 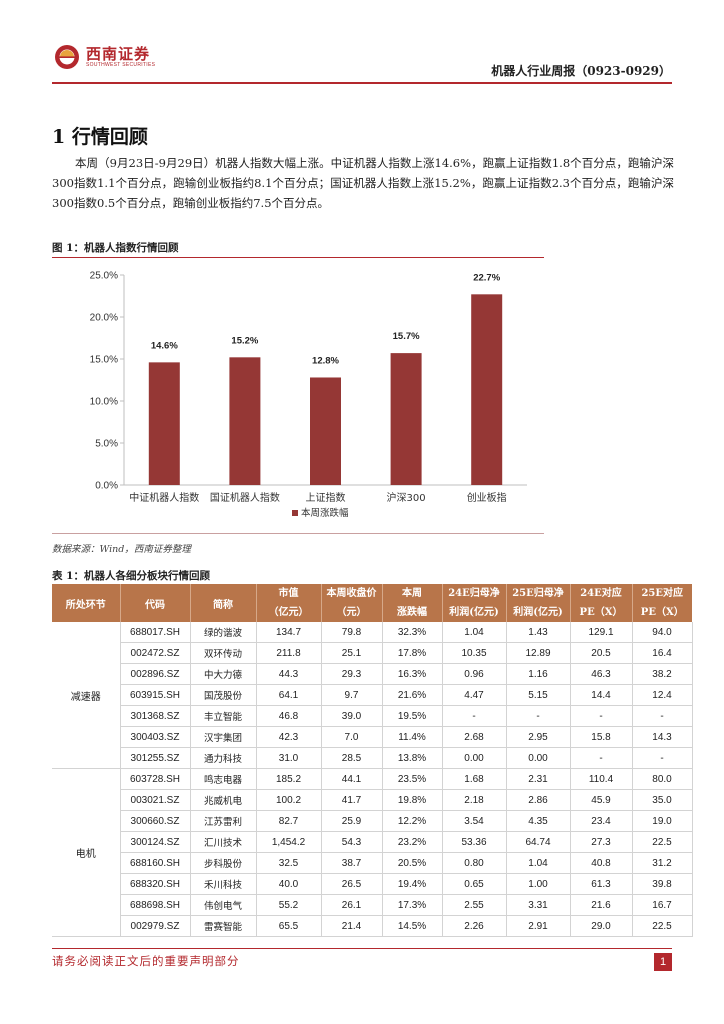 I want to click on table-cell: 1.04, so click(x=537, y=863).